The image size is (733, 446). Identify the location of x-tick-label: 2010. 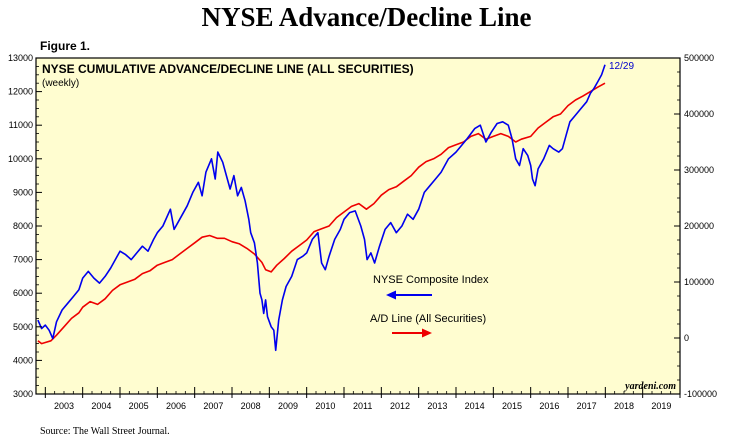
(325, 406).